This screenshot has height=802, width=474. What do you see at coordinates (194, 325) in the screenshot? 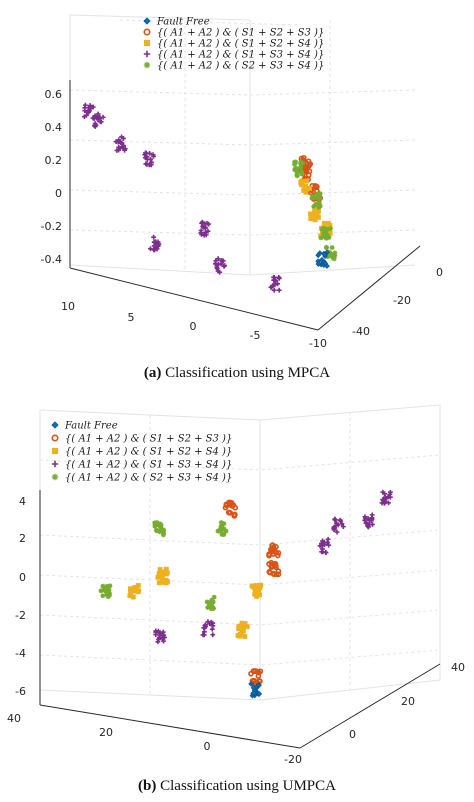
I see `chart-a-x-ticks: 10 5 0 -5 -10` at bounding box center [194, 325].